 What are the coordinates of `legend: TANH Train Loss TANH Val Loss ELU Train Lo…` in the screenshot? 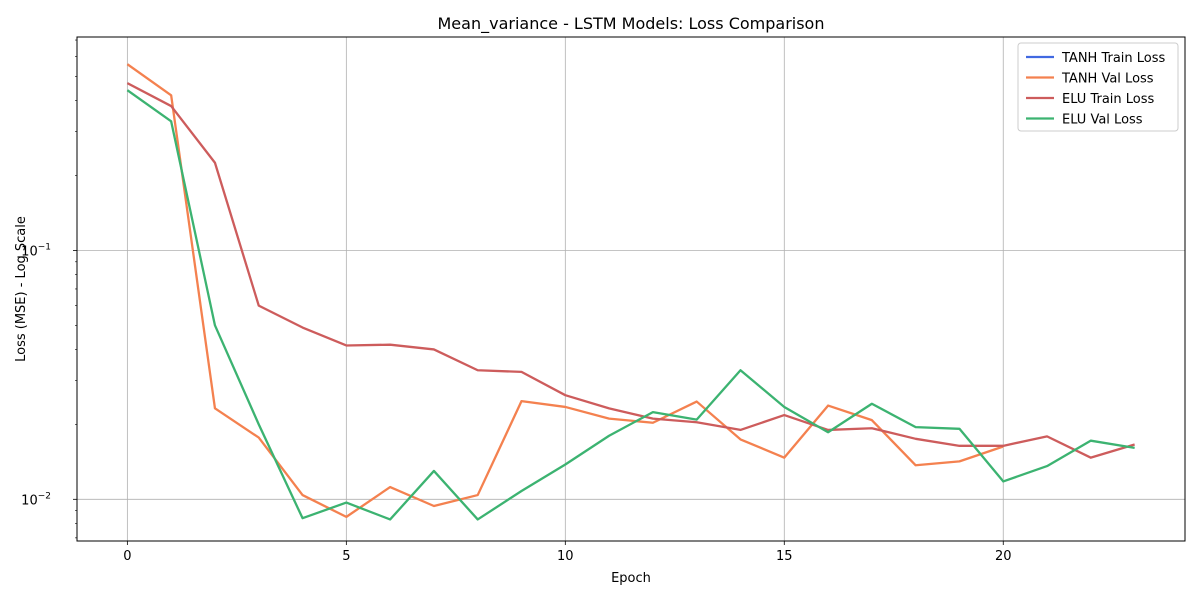 It's located at (1098, 87).